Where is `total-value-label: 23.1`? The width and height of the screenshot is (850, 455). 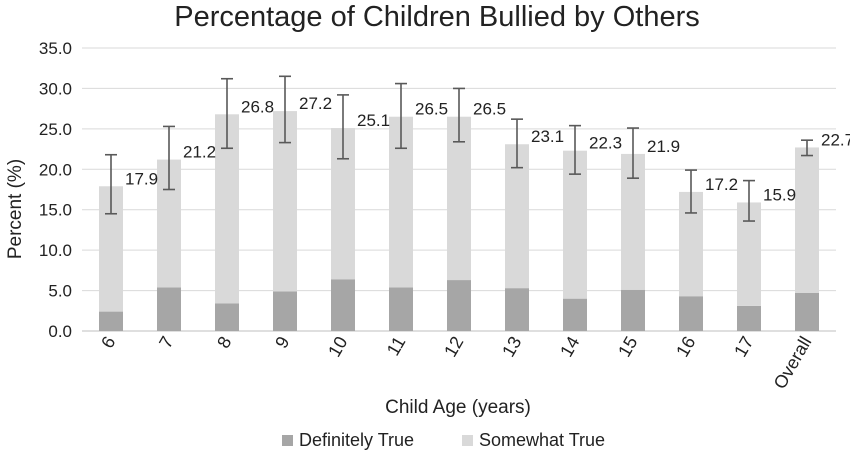 total-value-label: 23.1 is located at coordinates (547, 136).